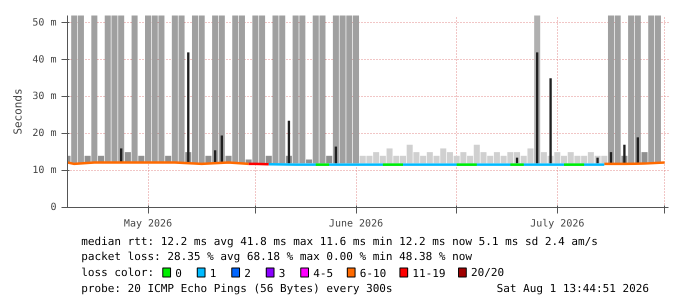 The height and width of the screenshot is (297, 697). Describe the element at coordinates (44, 170) in the screenshot. I see `y-tick-label: 10 m` at that location.